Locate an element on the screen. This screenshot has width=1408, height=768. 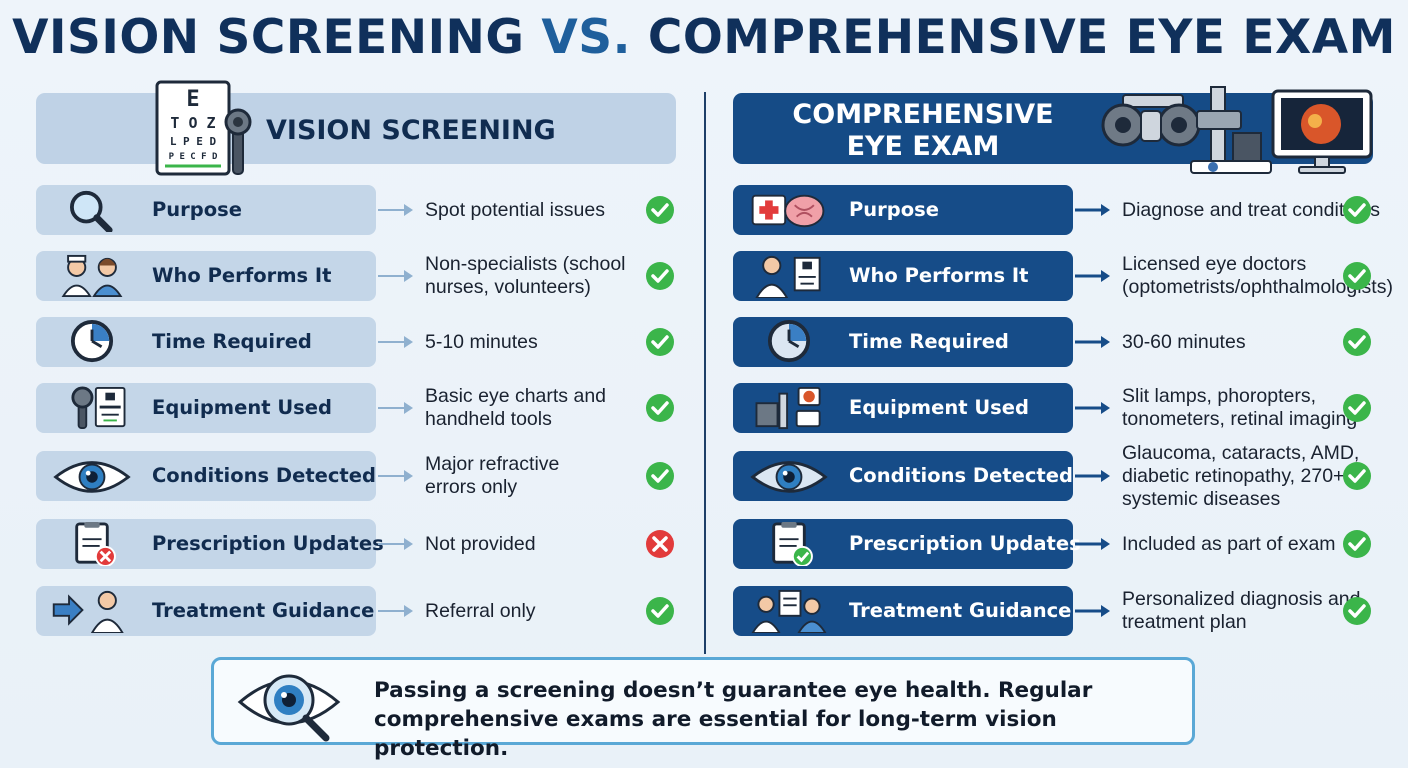
eye-magnifier-icon is located at coordinates (289, 708).